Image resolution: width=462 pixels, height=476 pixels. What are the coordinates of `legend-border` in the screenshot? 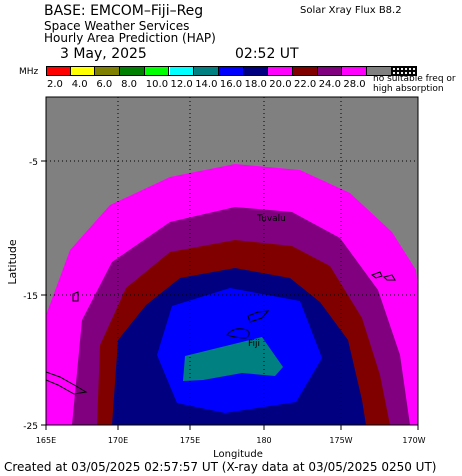 It's located at (231, 71).